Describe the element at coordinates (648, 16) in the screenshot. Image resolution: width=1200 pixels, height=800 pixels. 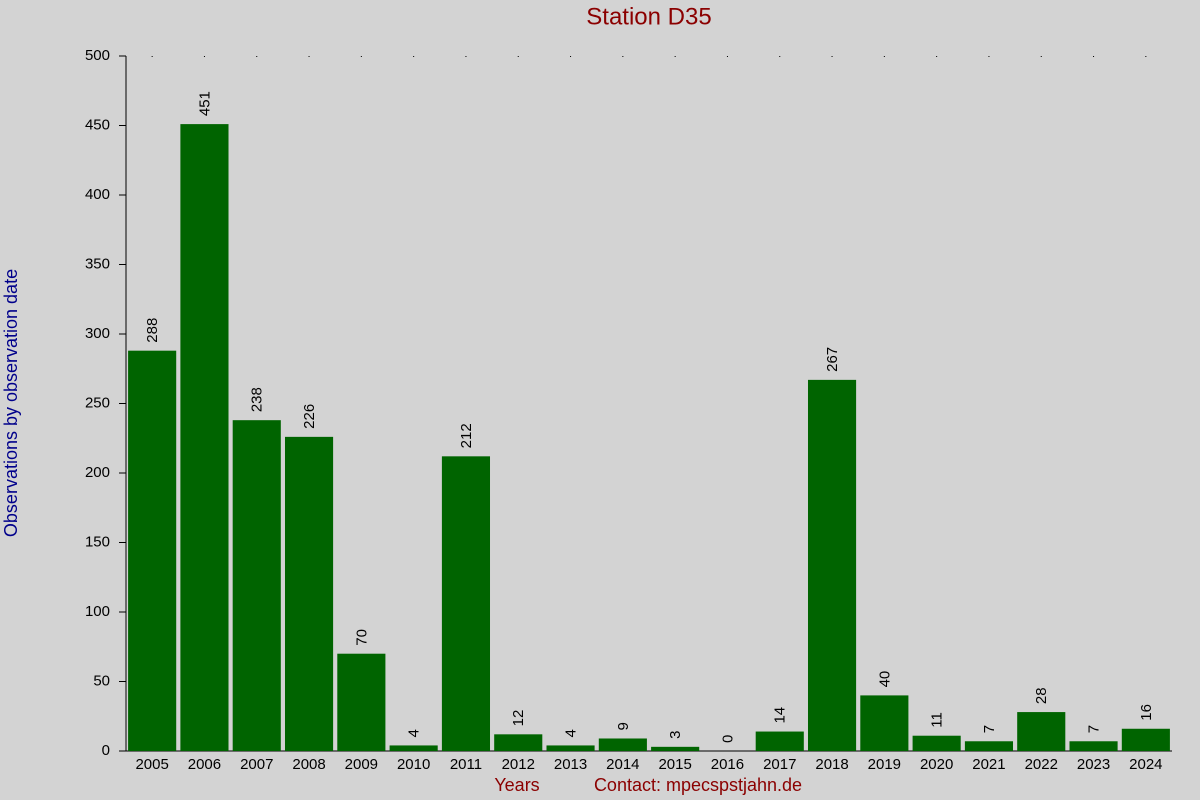
I see `chart-title: Station D35` at that location.